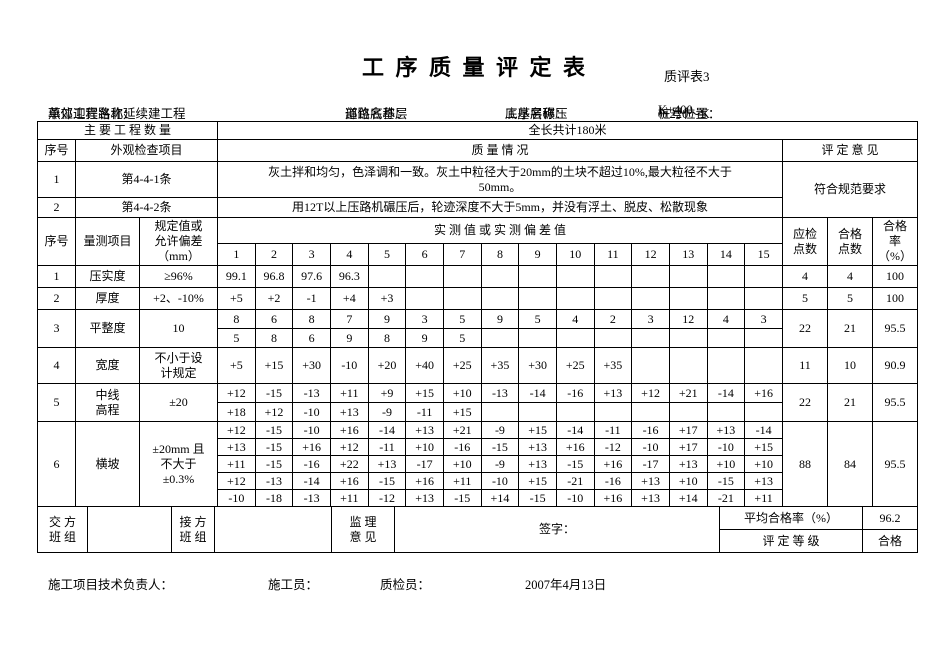 The height and width of the screenshot is (672, 950). Describe the element at coordinates (537, 254) in the screenshot. I see `col-number: 9` at that location.